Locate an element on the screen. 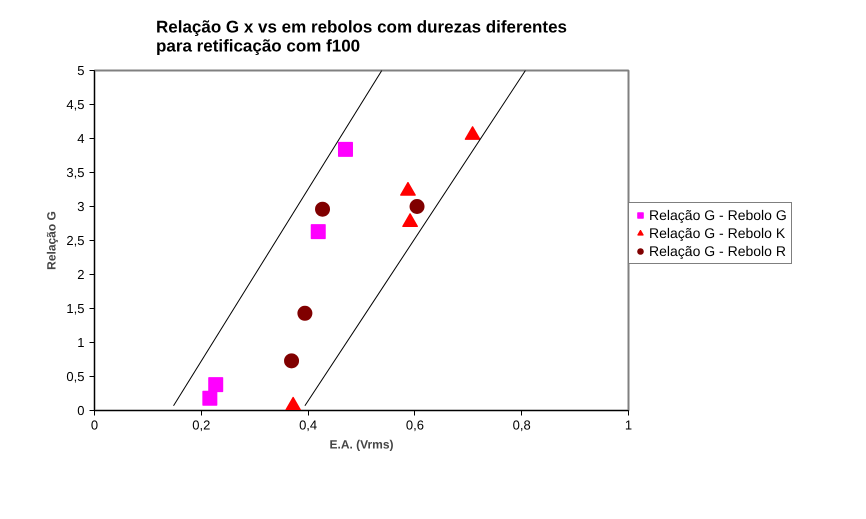  x-tick-label: 0,6 is located at coordinates (415, 425).